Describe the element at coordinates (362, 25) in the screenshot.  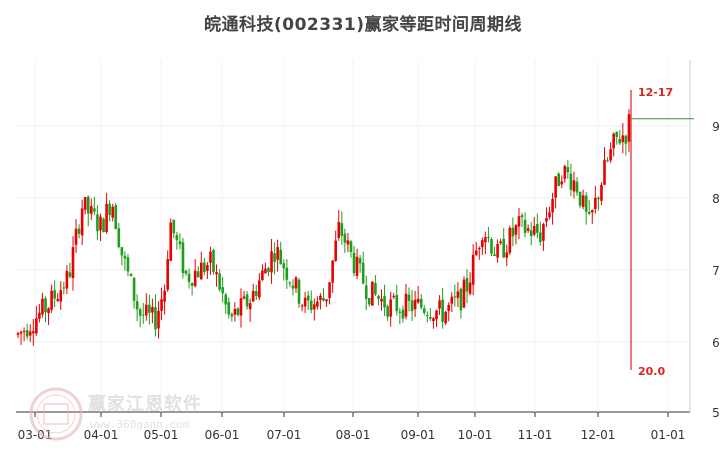
I see `chart-title: 皖通科技(002331)赢家等距时间周期线` at that location.